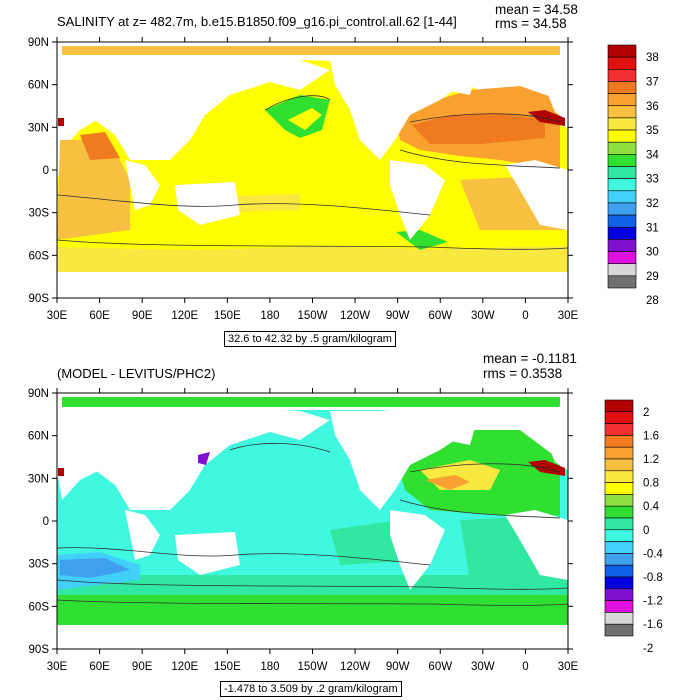 This screenshot has width=700, height=700. What do you see at coordinates (440, 667) in the screenshot?
I see `x-tick-label: 60W` at bounding box center [440, 667].